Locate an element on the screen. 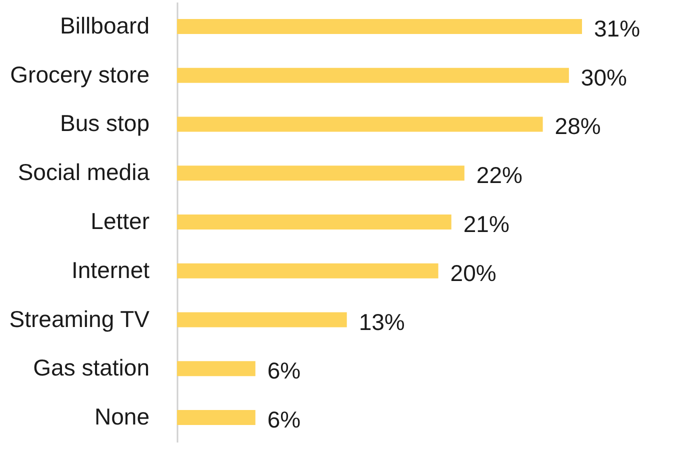 The width and height of the screenshot is (678, 452). y-tick-label: Internet is located at coordinates (111, 269).